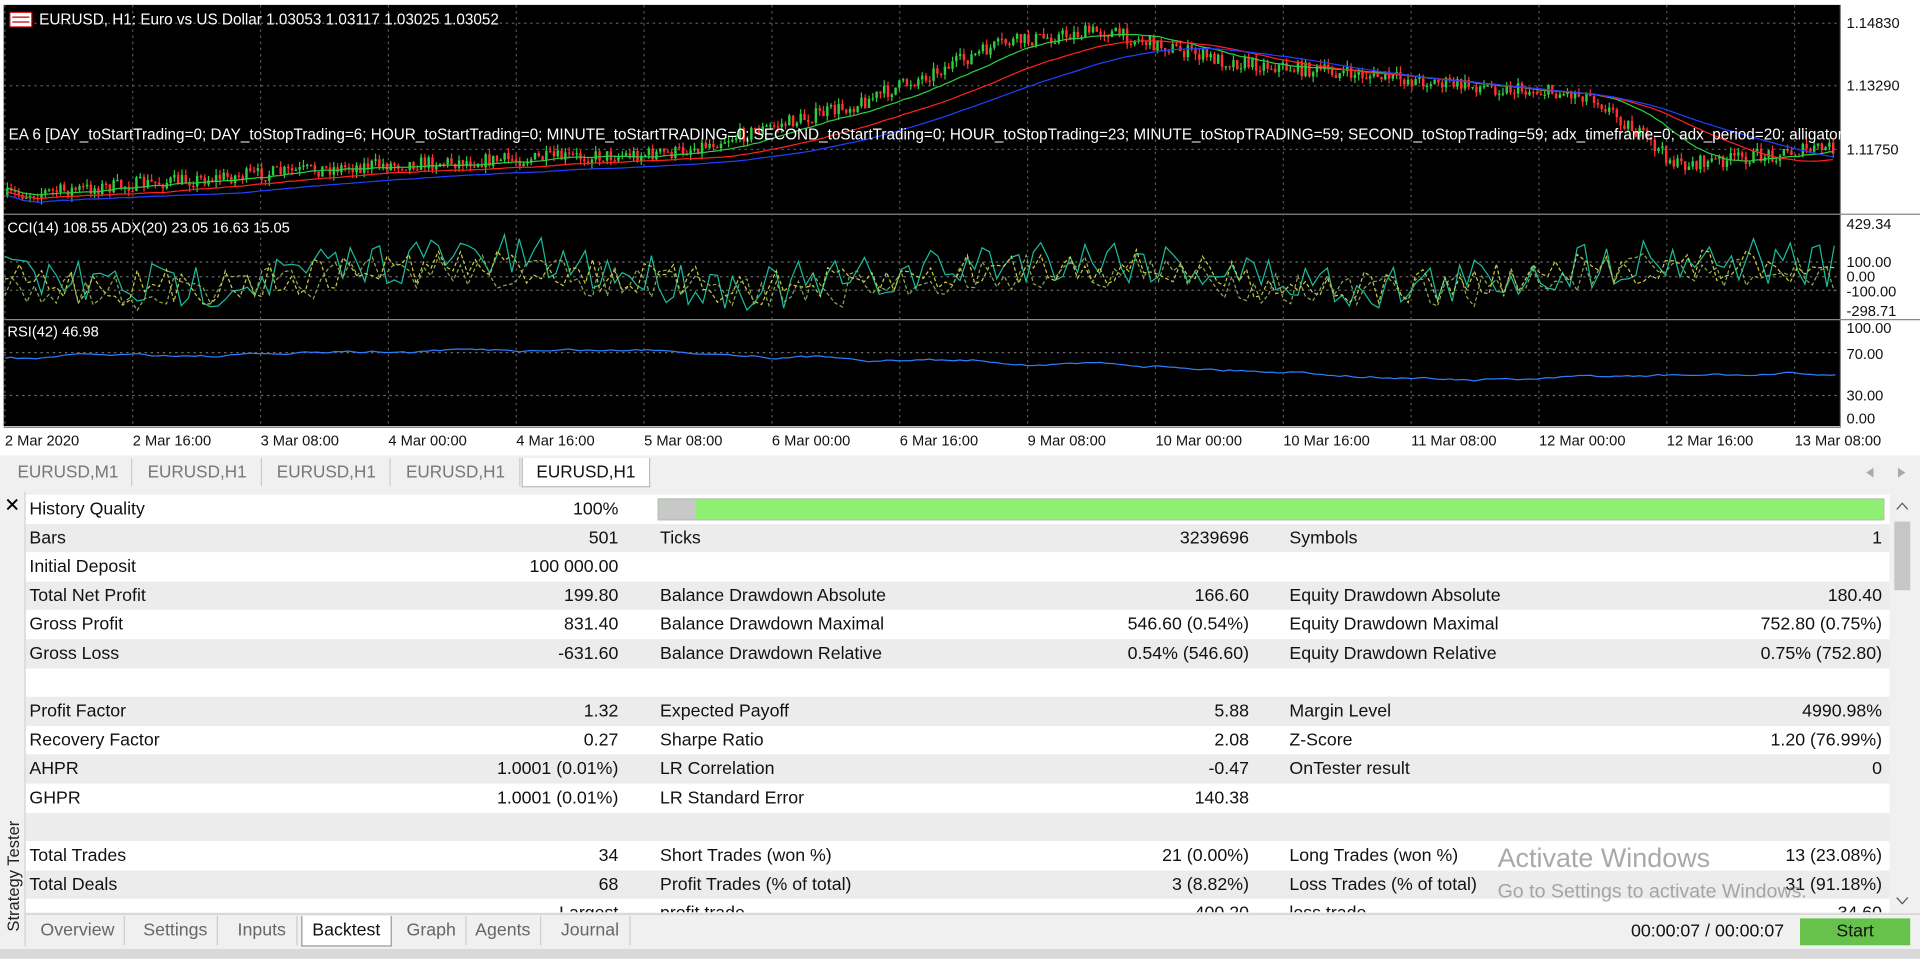  What do you see at coordinates (1855, 932) in the screenshot?
I see `start-button: Start` at bounding box center [1855, 932].